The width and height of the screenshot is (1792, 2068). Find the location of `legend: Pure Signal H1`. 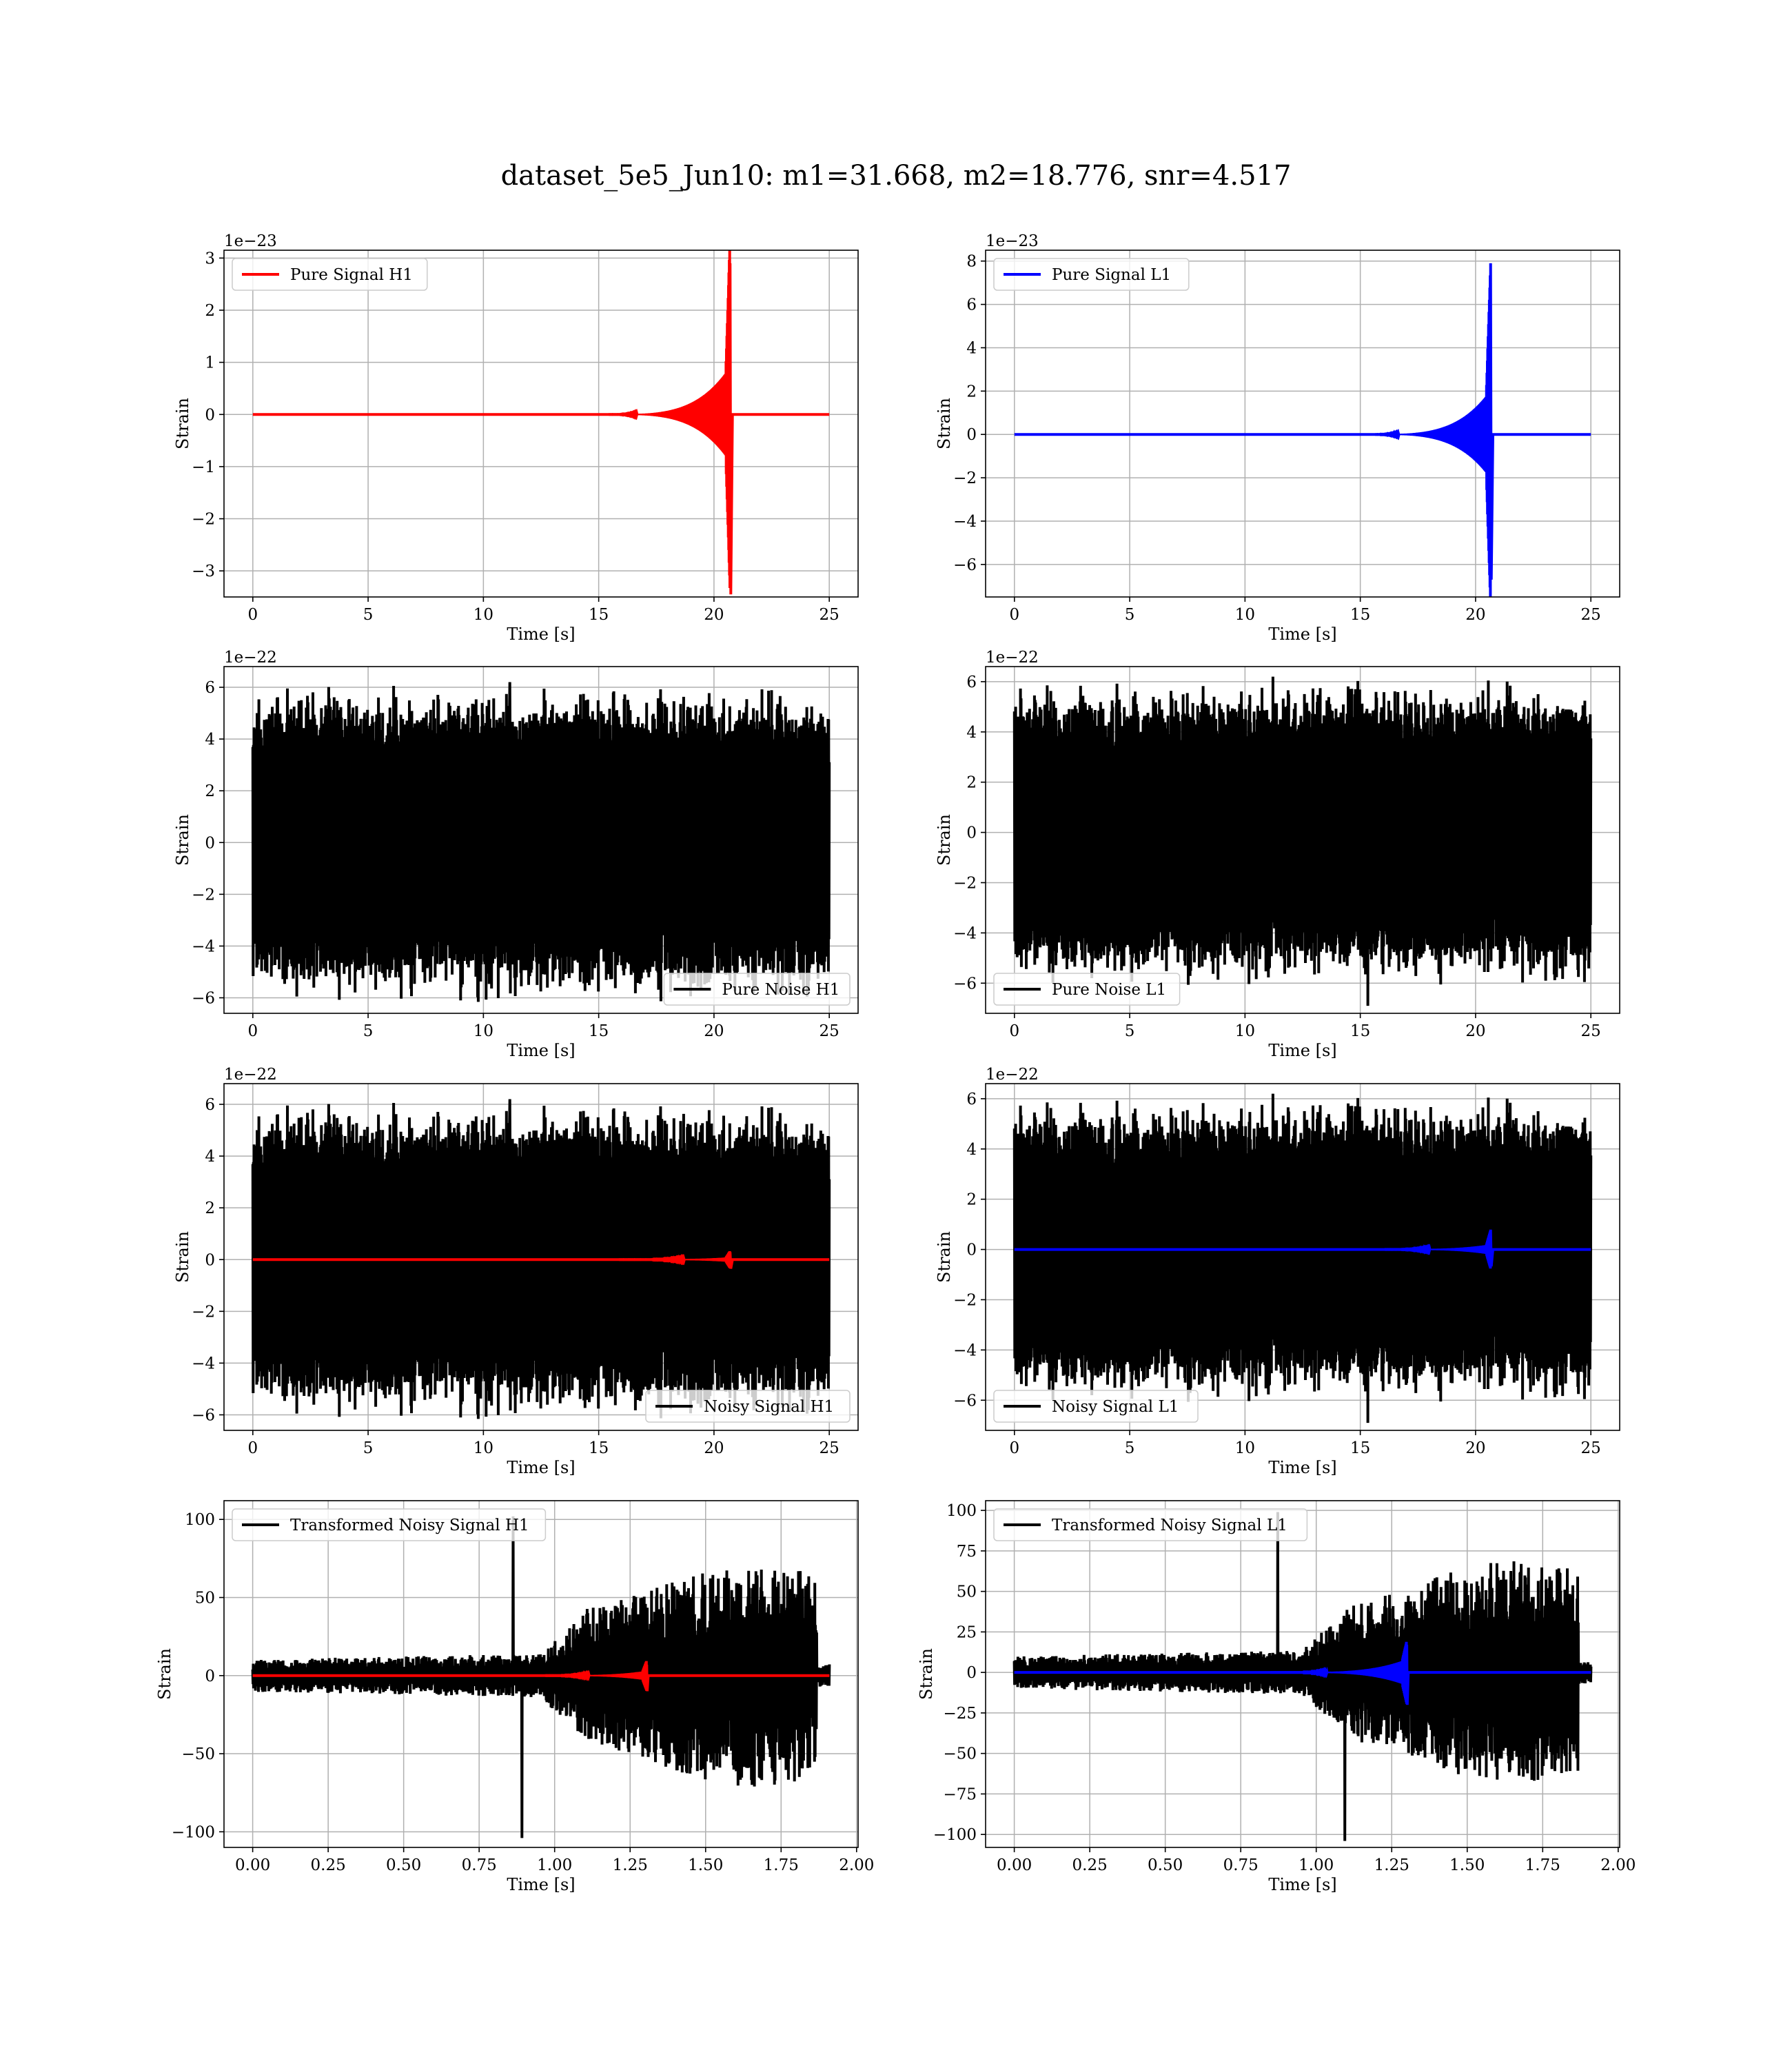

legend: Pure Signal H1 is located at coordinates (330, 274).